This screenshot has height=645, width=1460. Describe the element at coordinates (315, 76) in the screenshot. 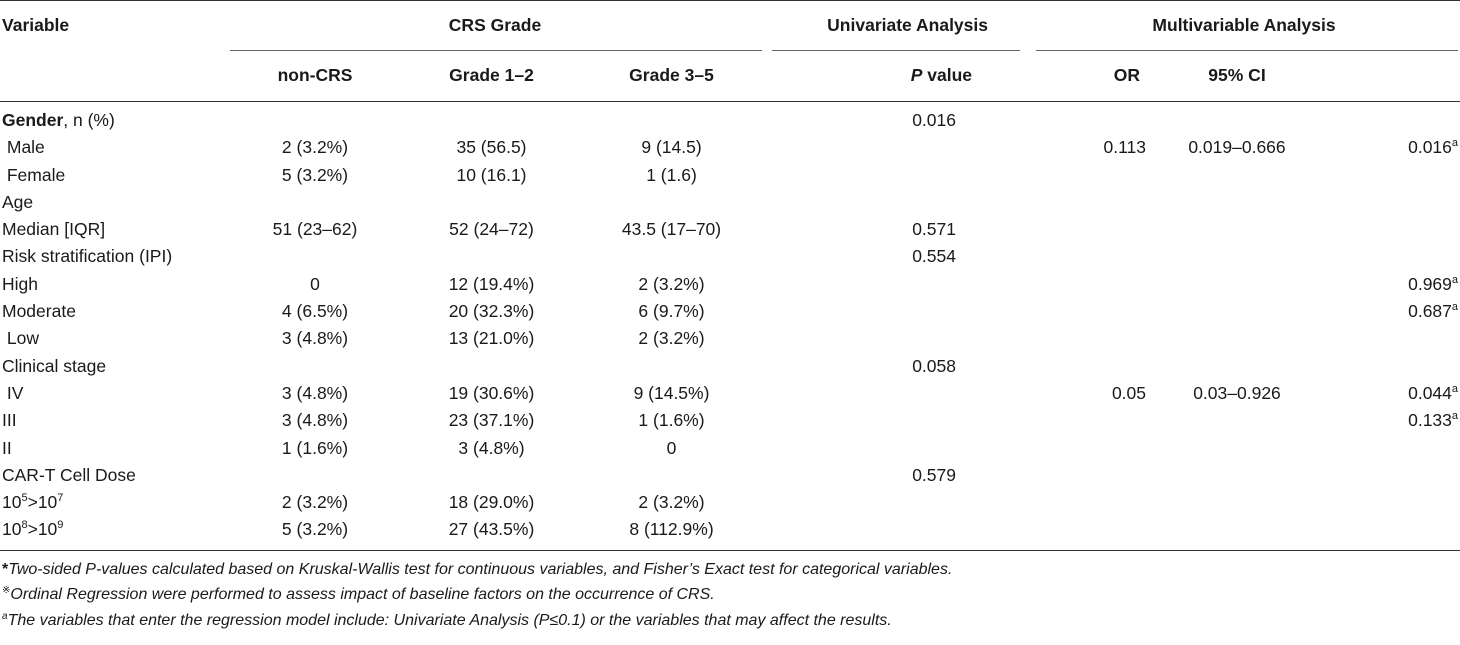

I see `header-non-crs: non-CRS` at that location.